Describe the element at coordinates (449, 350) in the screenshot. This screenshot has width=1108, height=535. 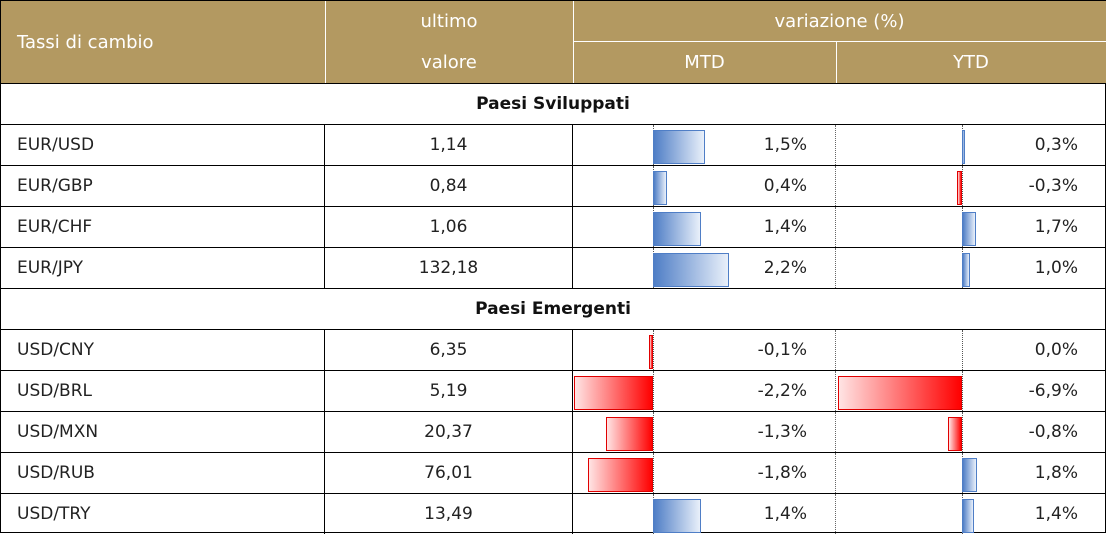
I see `last-value: 6,35` at that location.